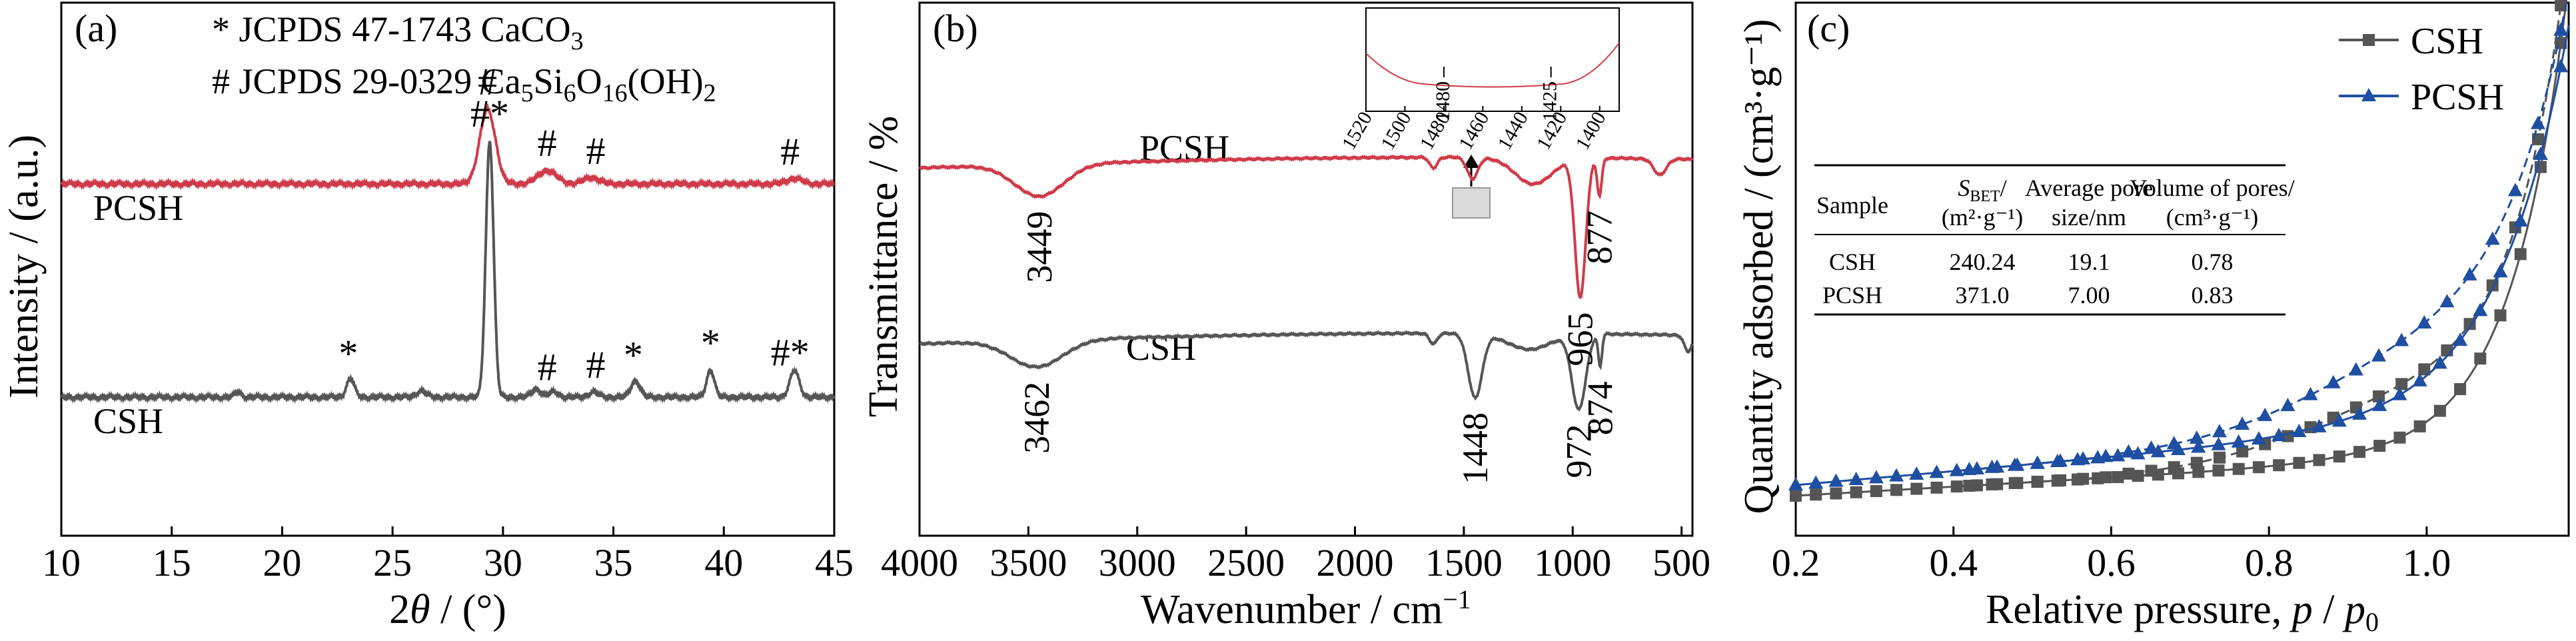  I want to click on panel-b-x-tick-label: 4000, so click(919, 562).